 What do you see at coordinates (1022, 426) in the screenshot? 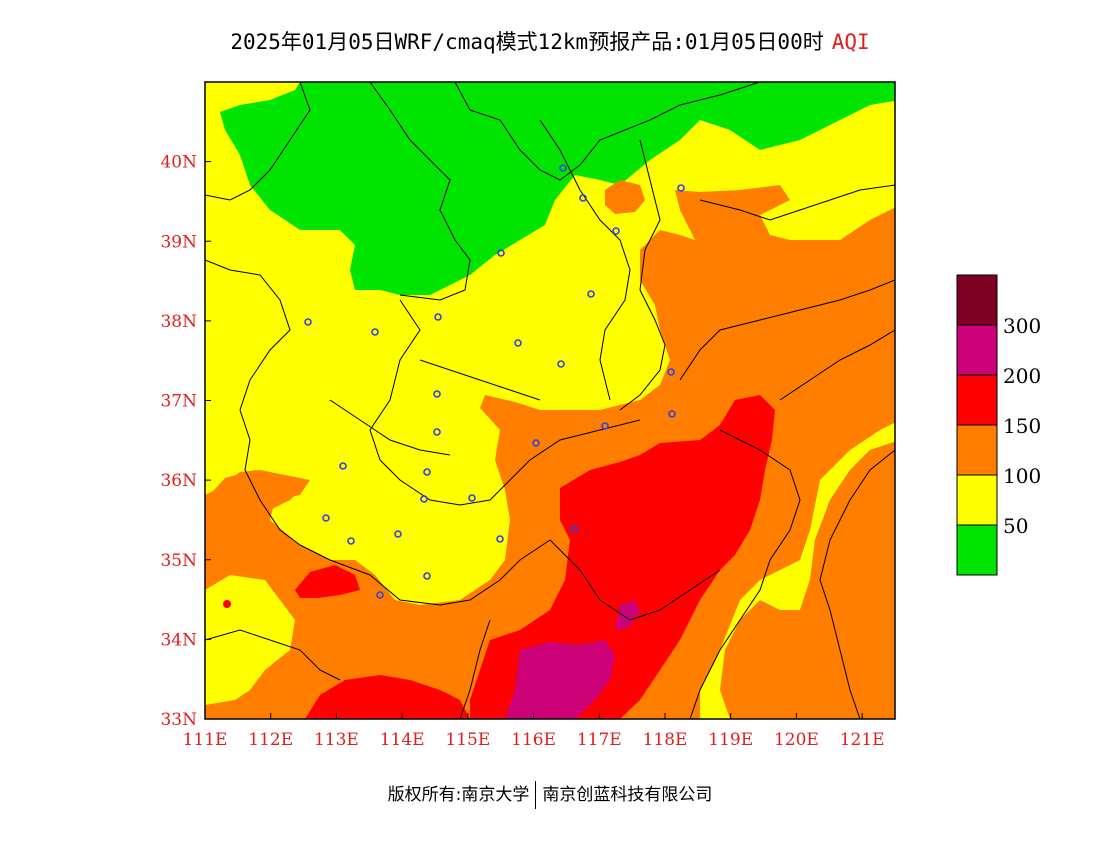
I see `legend-label: 150` at bounding box center [1022, 426].